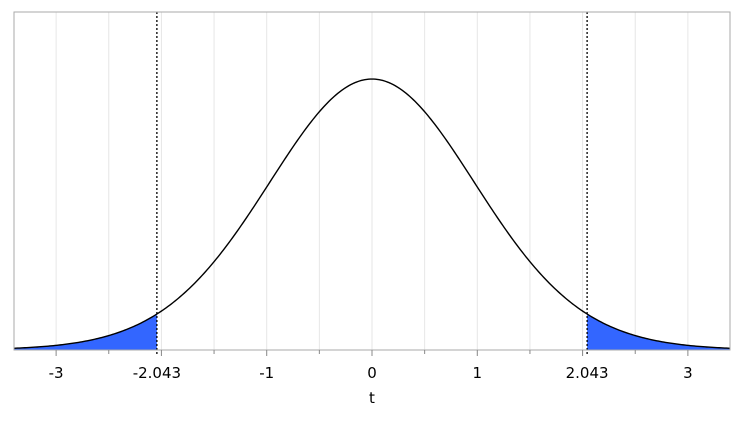  What do you see at coordinates (266, 373) in the screenshot?
I see `tick-label: -1` at bounding box center [266, 373].